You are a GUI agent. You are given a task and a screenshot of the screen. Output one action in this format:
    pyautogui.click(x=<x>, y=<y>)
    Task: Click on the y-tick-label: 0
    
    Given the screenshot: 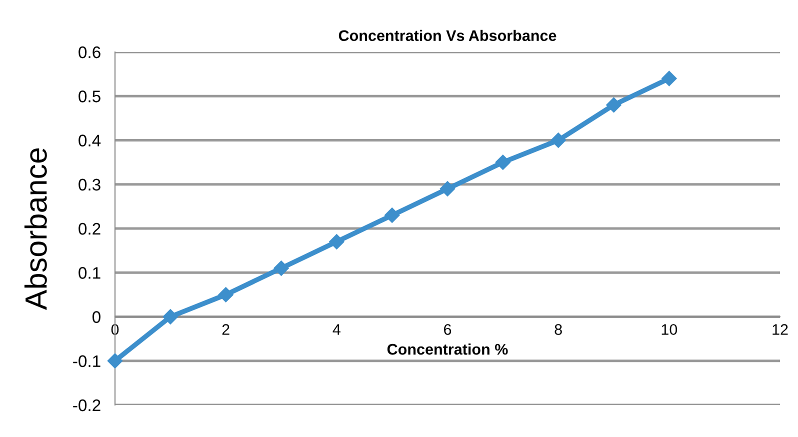 What is the action you would take?
    pyautogui.click(x=96, y=317)
    